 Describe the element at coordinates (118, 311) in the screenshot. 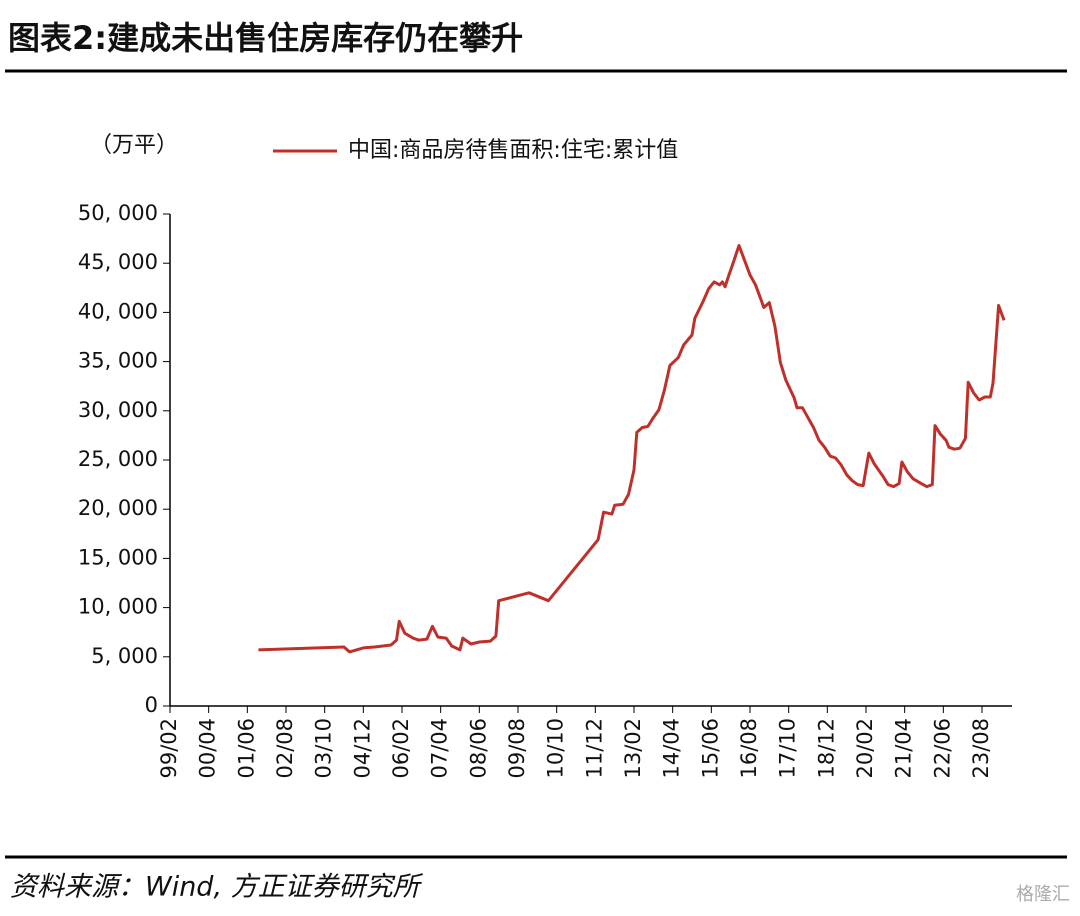

I see `y-tick-label: 40, 000` at that location.